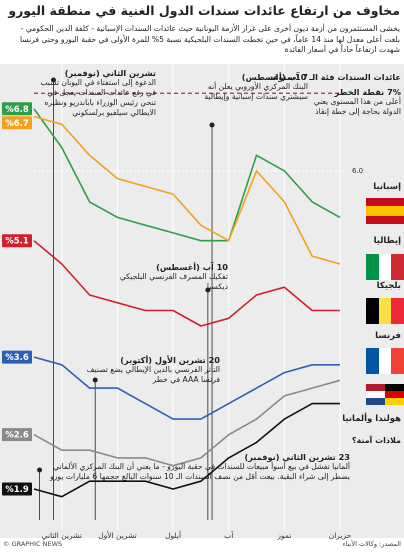 This screenshot has height=554, width=404. Describe the element at coordinates (173, 535) in the screenshot. I see `x-tick-label: أيلول` at that location.